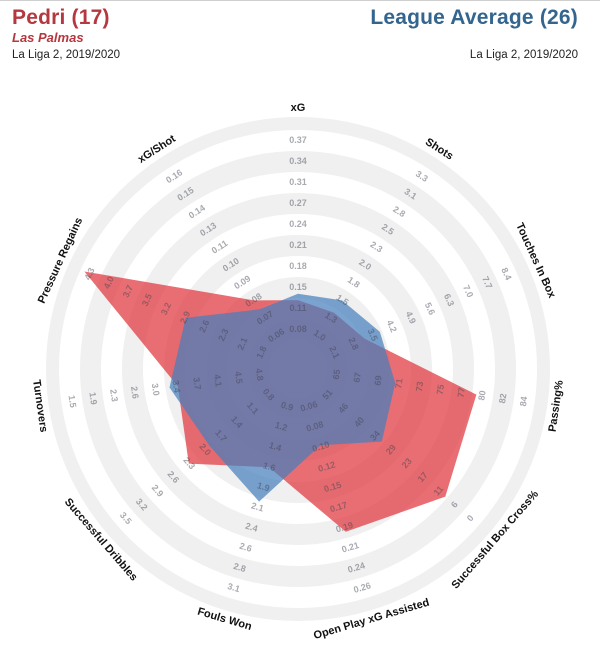  I want to click on comparison-title: League Average (26), so click(474, 17).